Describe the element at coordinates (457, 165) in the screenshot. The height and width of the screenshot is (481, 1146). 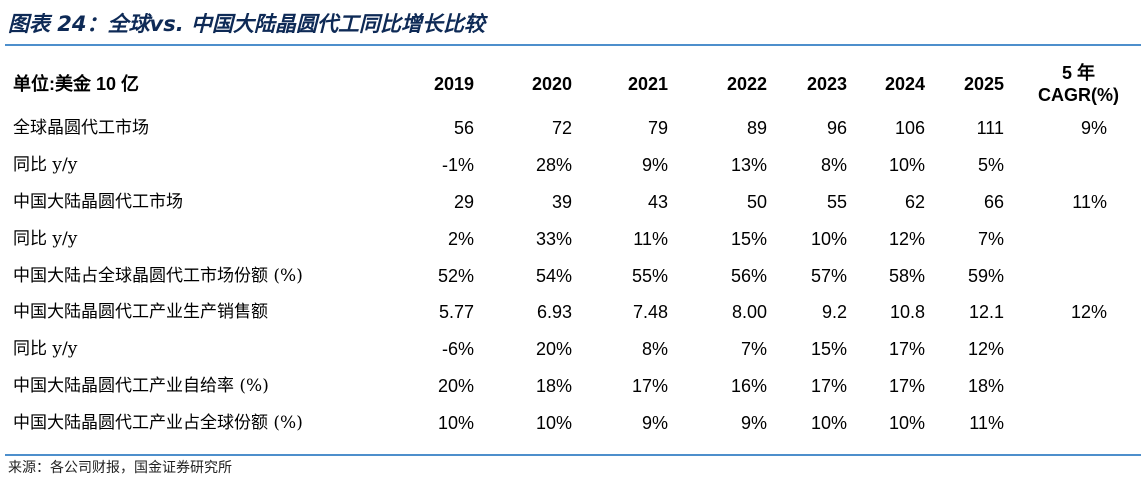
I see `table-cell: -1%` at that location.